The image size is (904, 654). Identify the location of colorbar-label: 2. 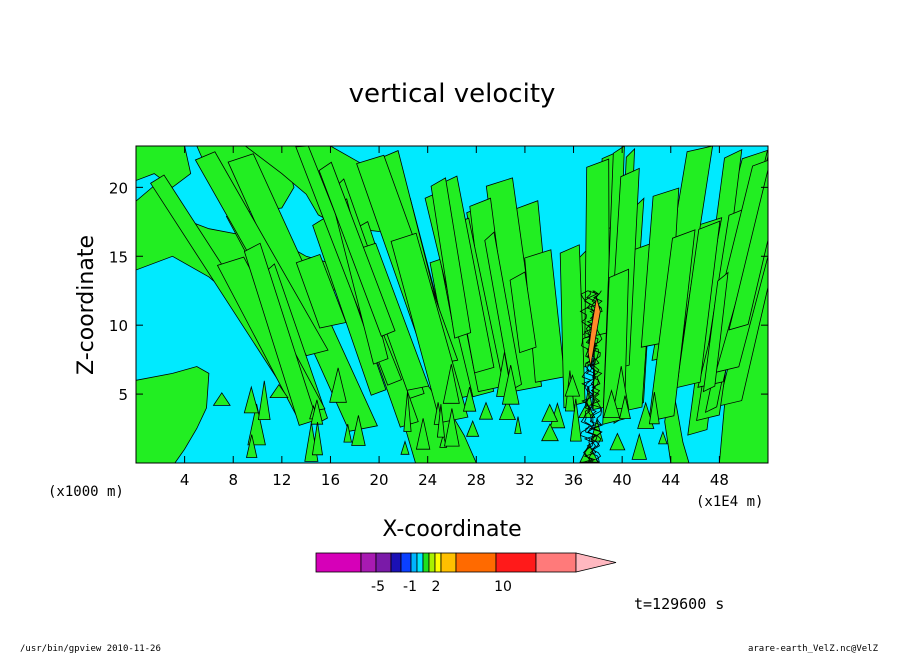
(436, 587).